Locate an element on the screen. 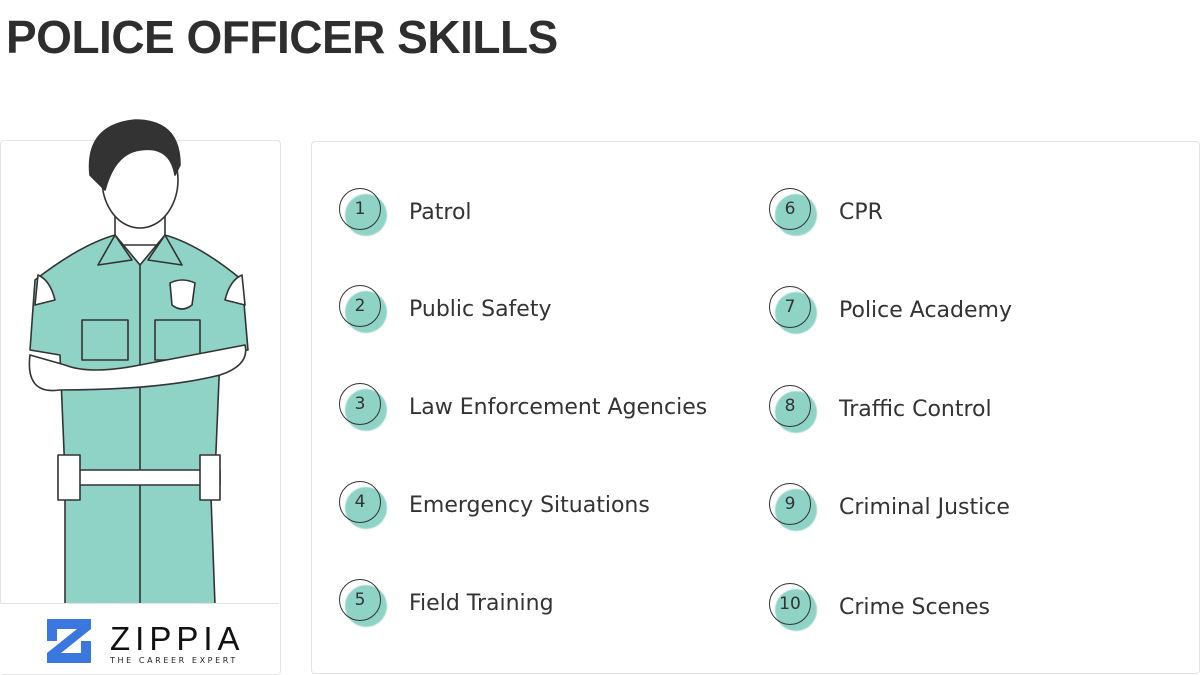 This screenshot has height=675, width=1200. skill-item: 5 Field Training is located at coordinates (446, 603).